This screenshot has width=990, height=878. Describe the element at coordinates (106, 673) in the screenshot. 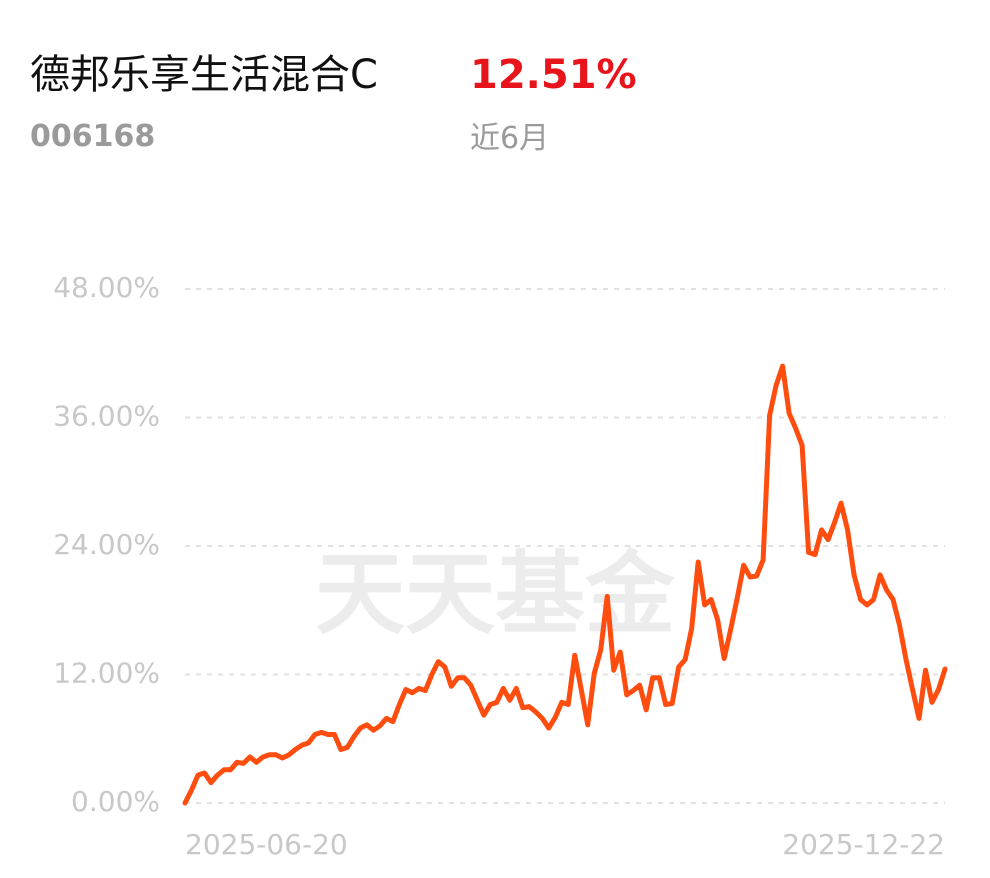

I see `y-tick-label: 12.00%` at that location.